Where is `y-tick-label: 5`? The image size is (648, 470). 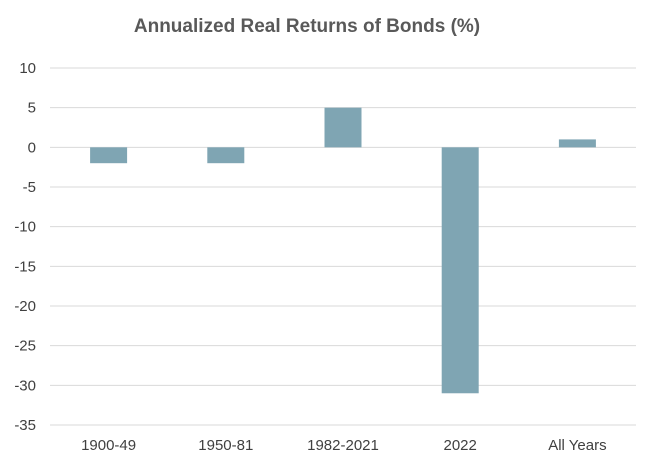
y-tick-label: 5 is located at coordinates (32, 108).